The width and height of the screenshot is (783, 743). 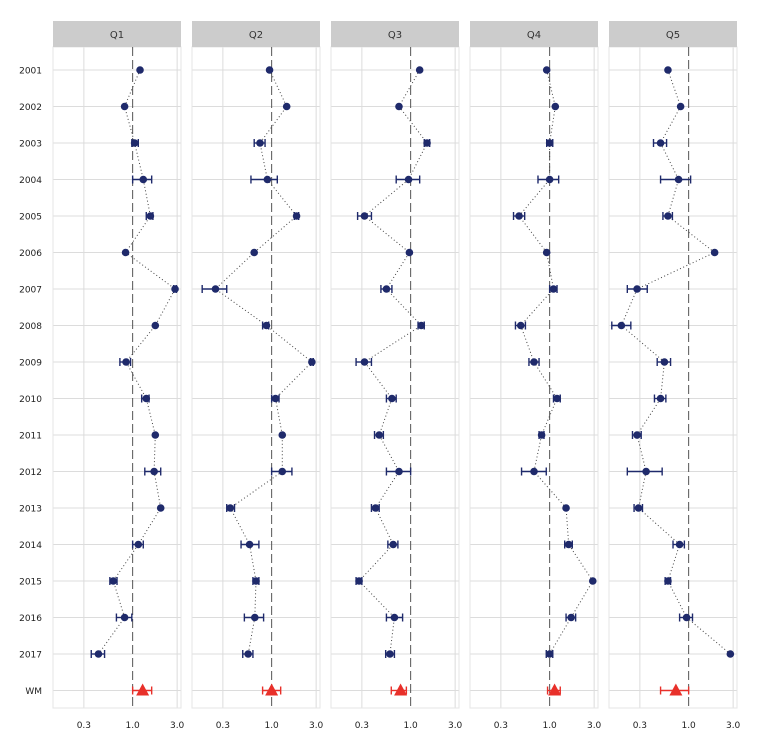 I want to click on row-label-2007: 2007, so click(x=30, y=291).